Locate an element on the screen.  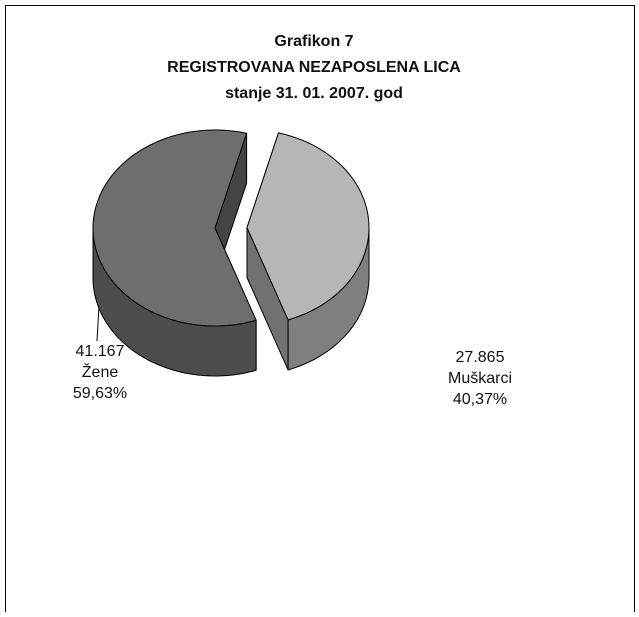
percent-label: 40,37% is located at coordinates (480, 399).